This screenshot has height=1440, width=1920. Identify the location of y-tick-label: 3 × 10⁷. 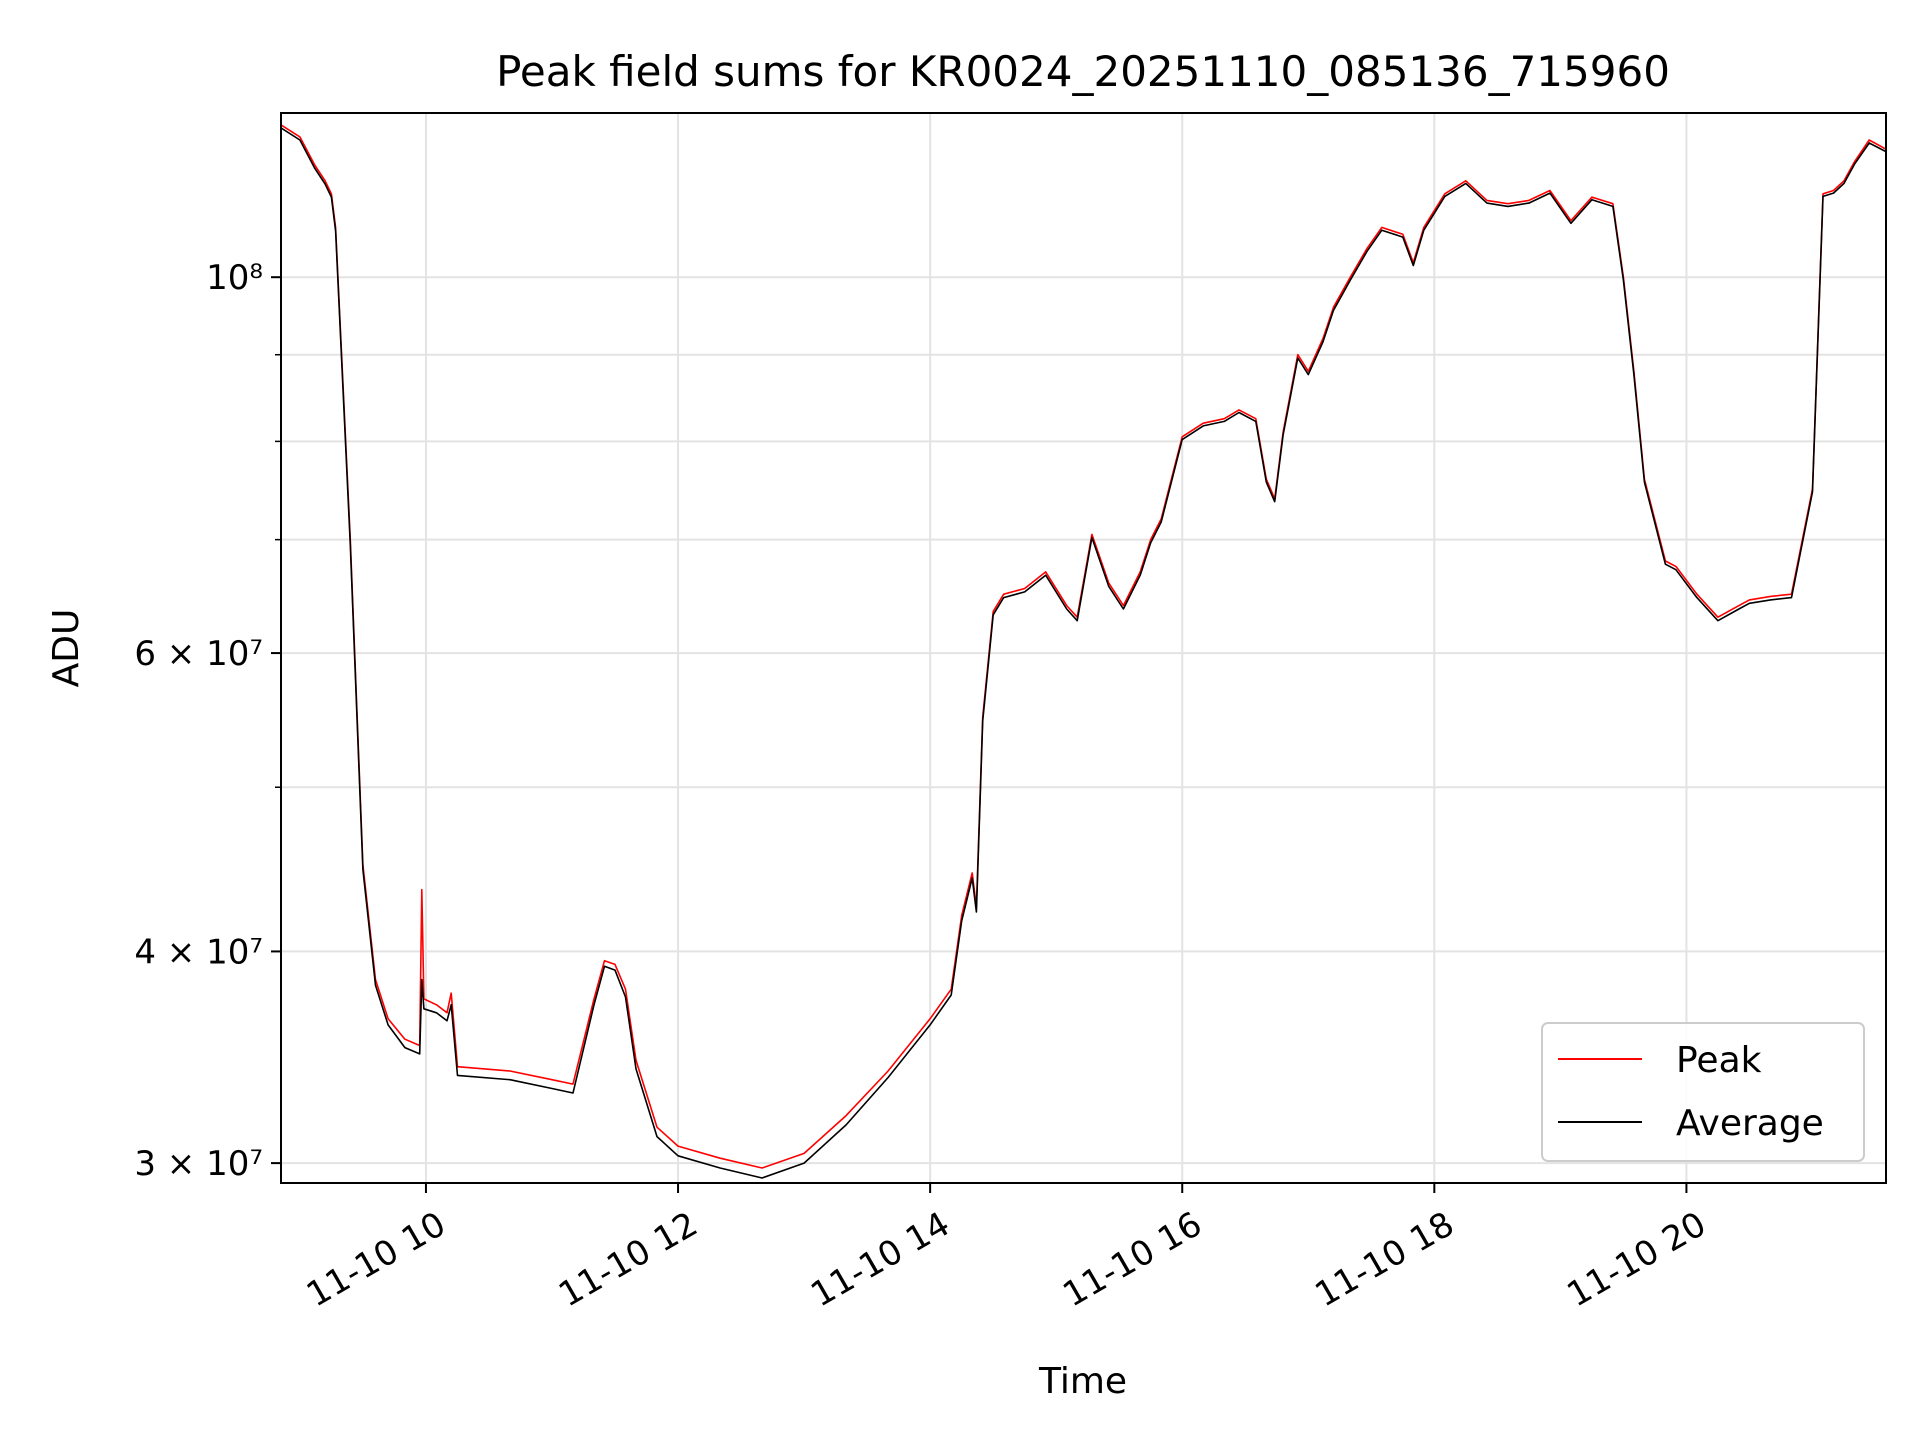
(198, 1164).